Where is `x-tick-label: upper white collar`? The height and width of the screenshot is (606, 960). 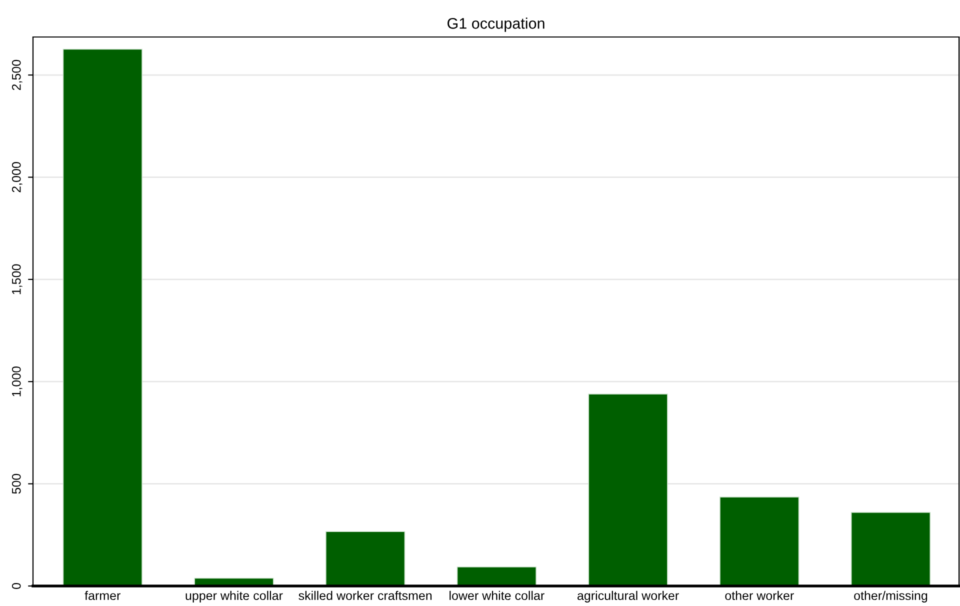
x-tick-label: upper white collar is located at coordinates (234, 596).